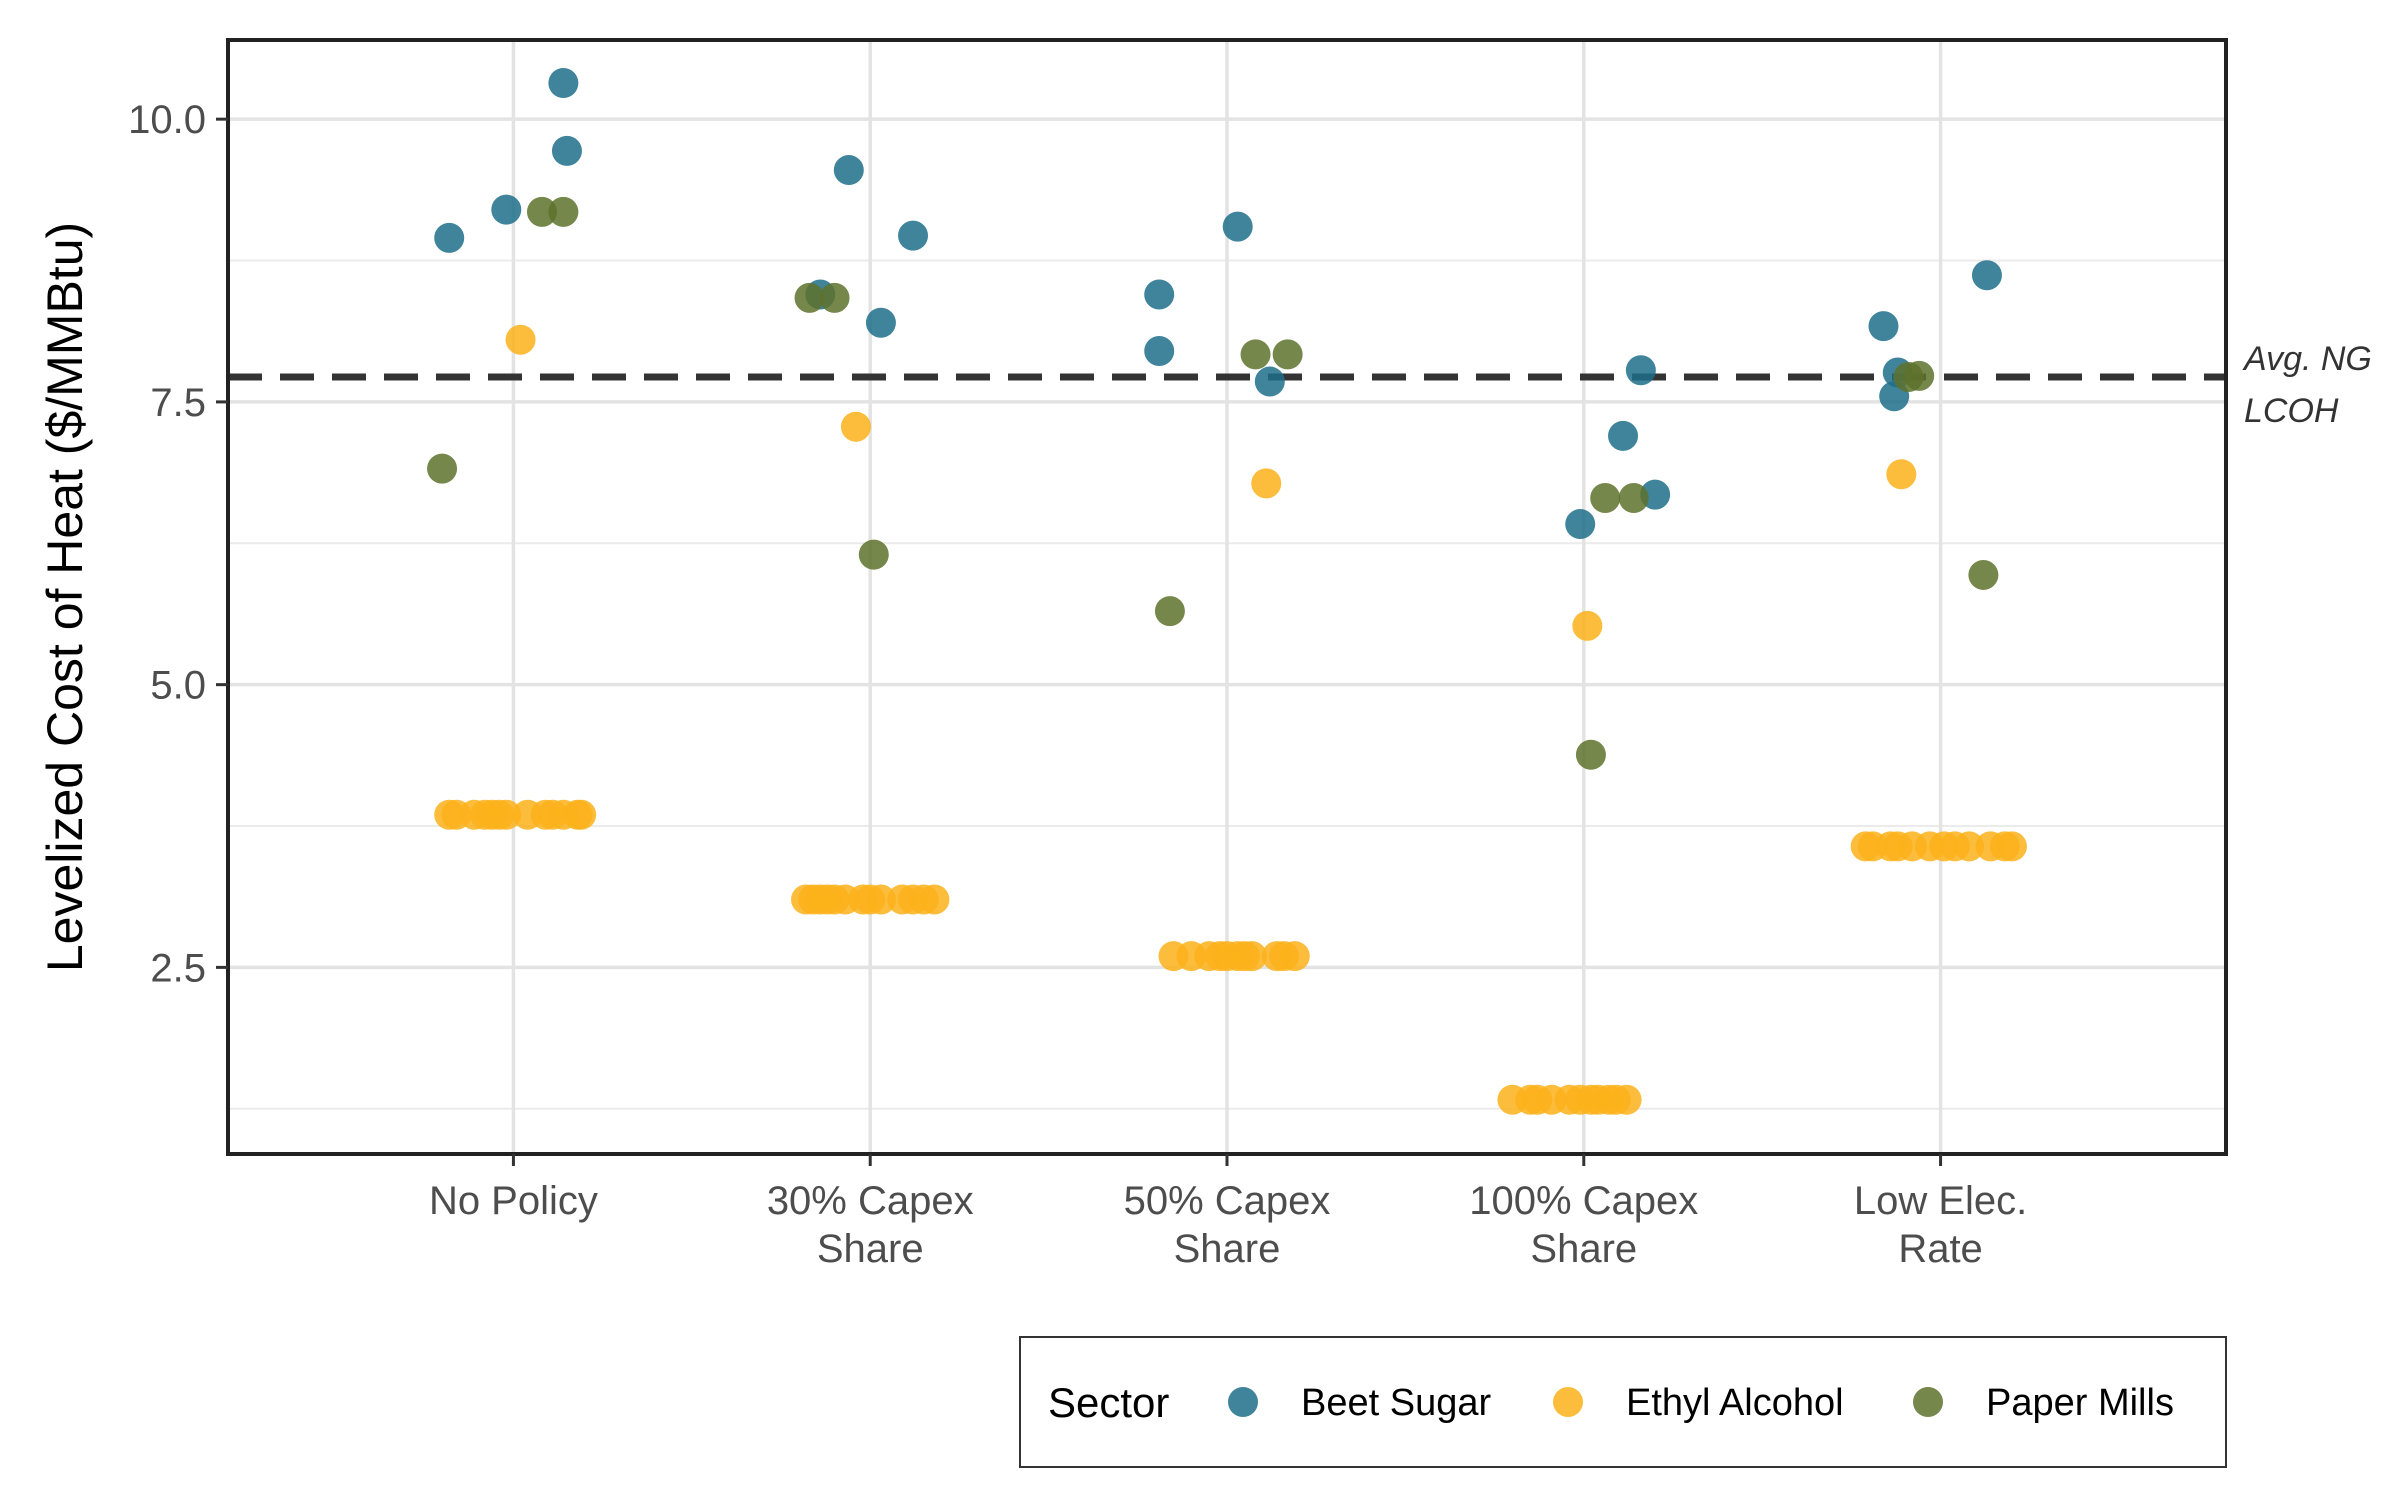 The height and width of the screenshot is (1500, 2400). What do you see at coordinates (178, 403) in the screenshot?
I see `y-tick-label: 7.5` at bounding box center [178, 403].